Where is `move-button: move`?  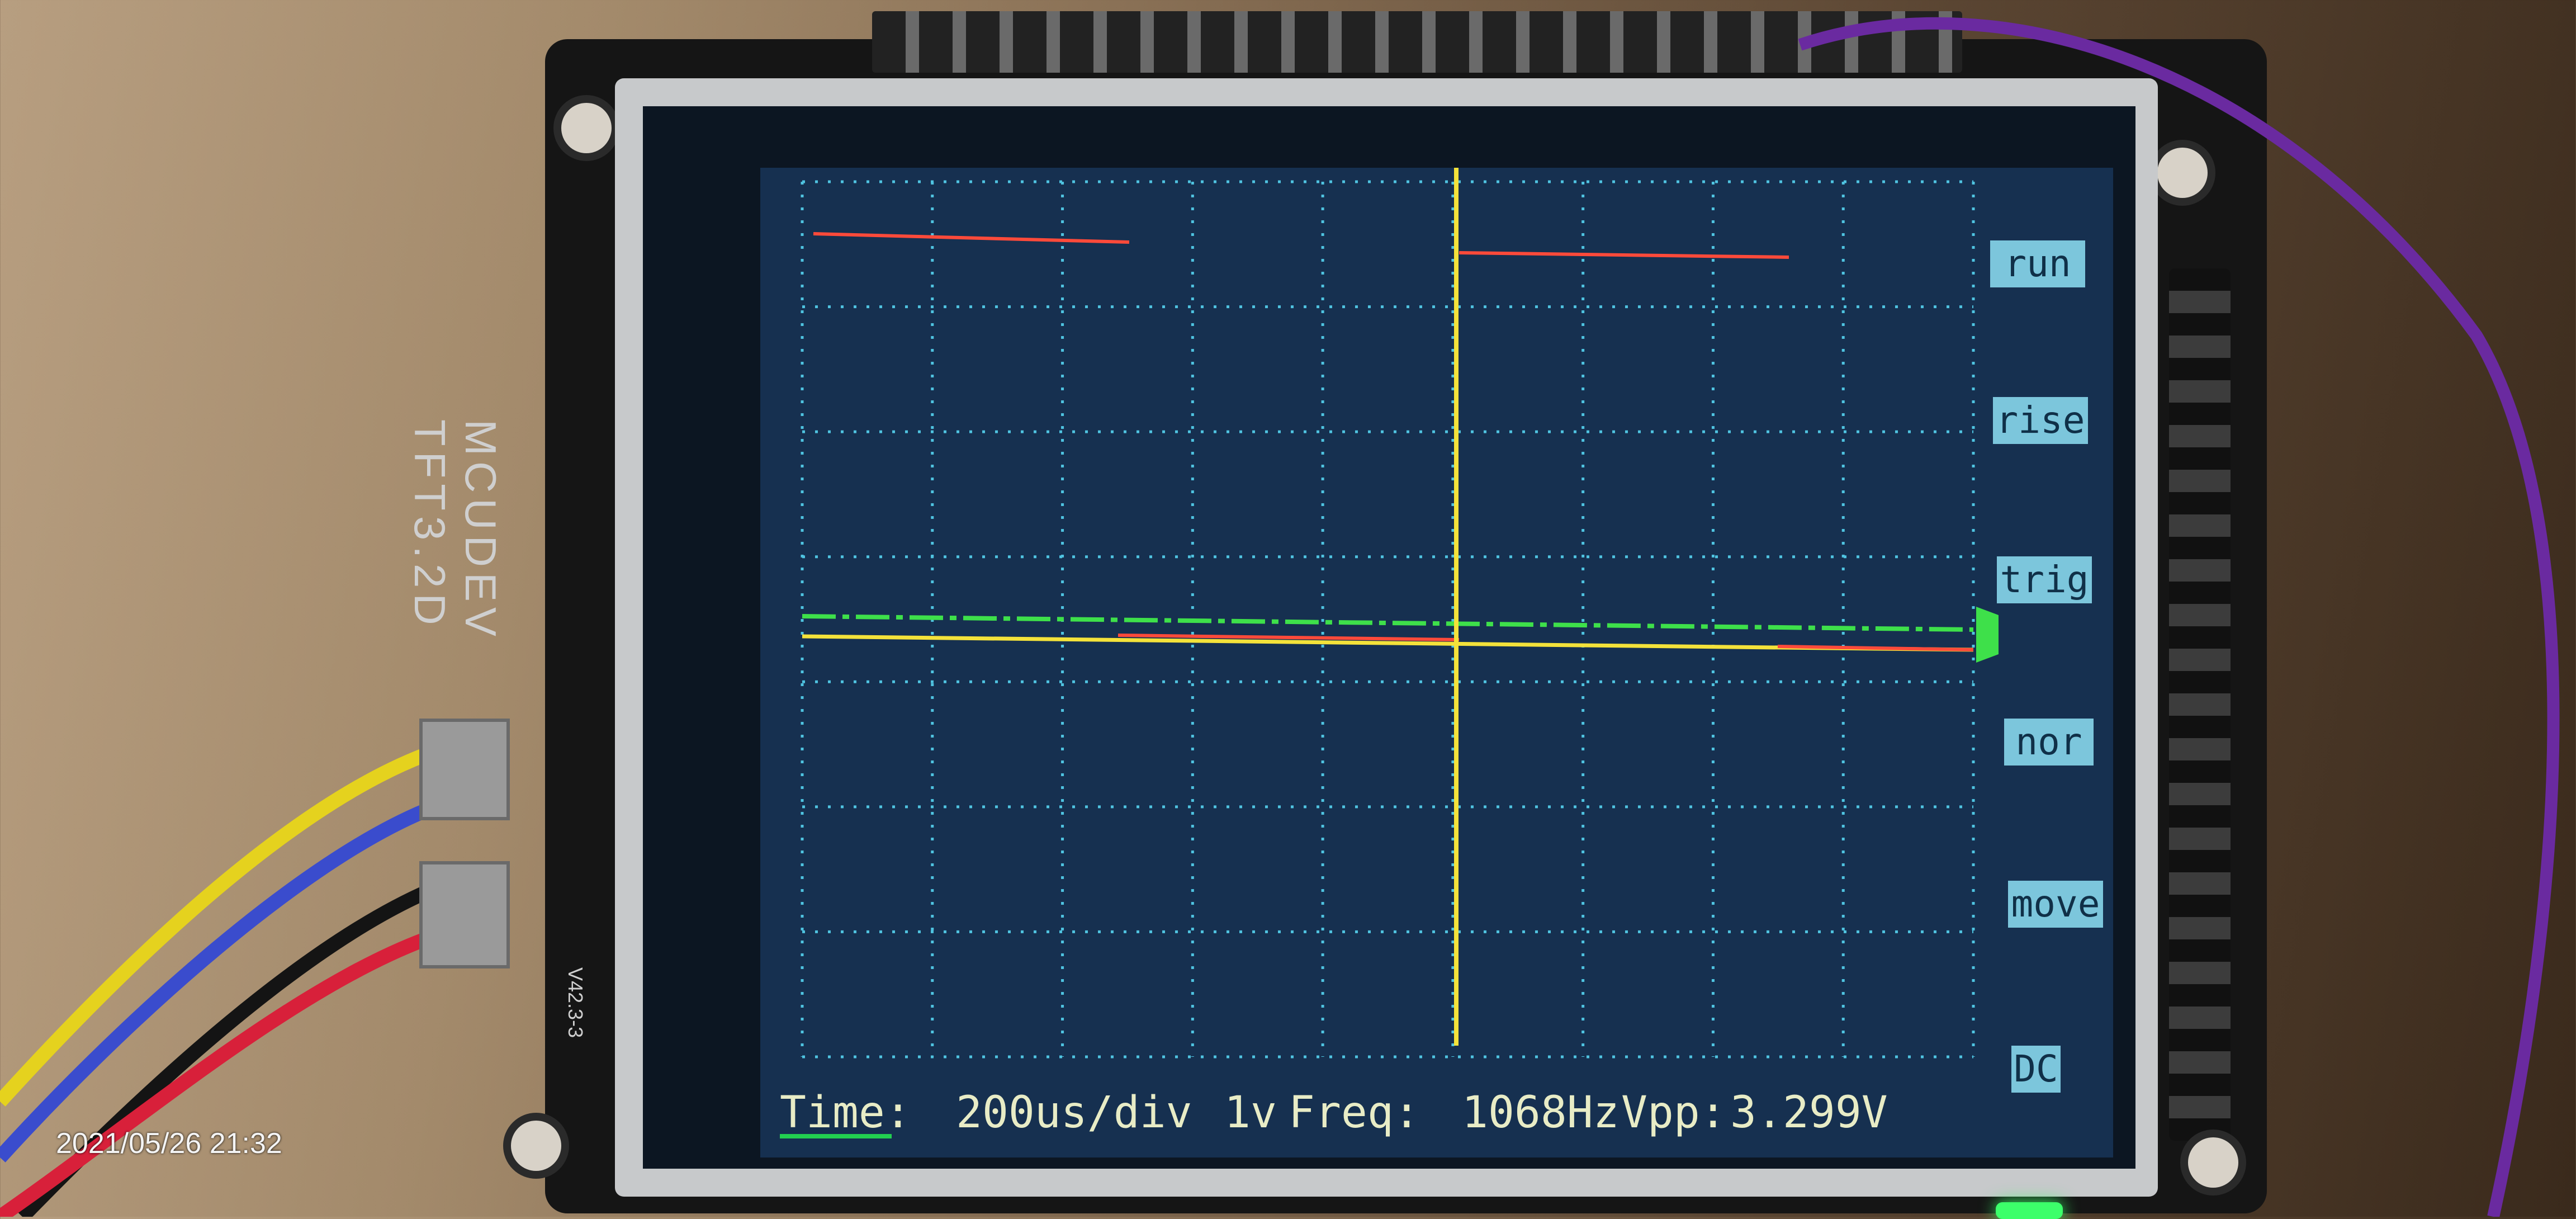
move-button: move is located at coordinates (2055, 904).